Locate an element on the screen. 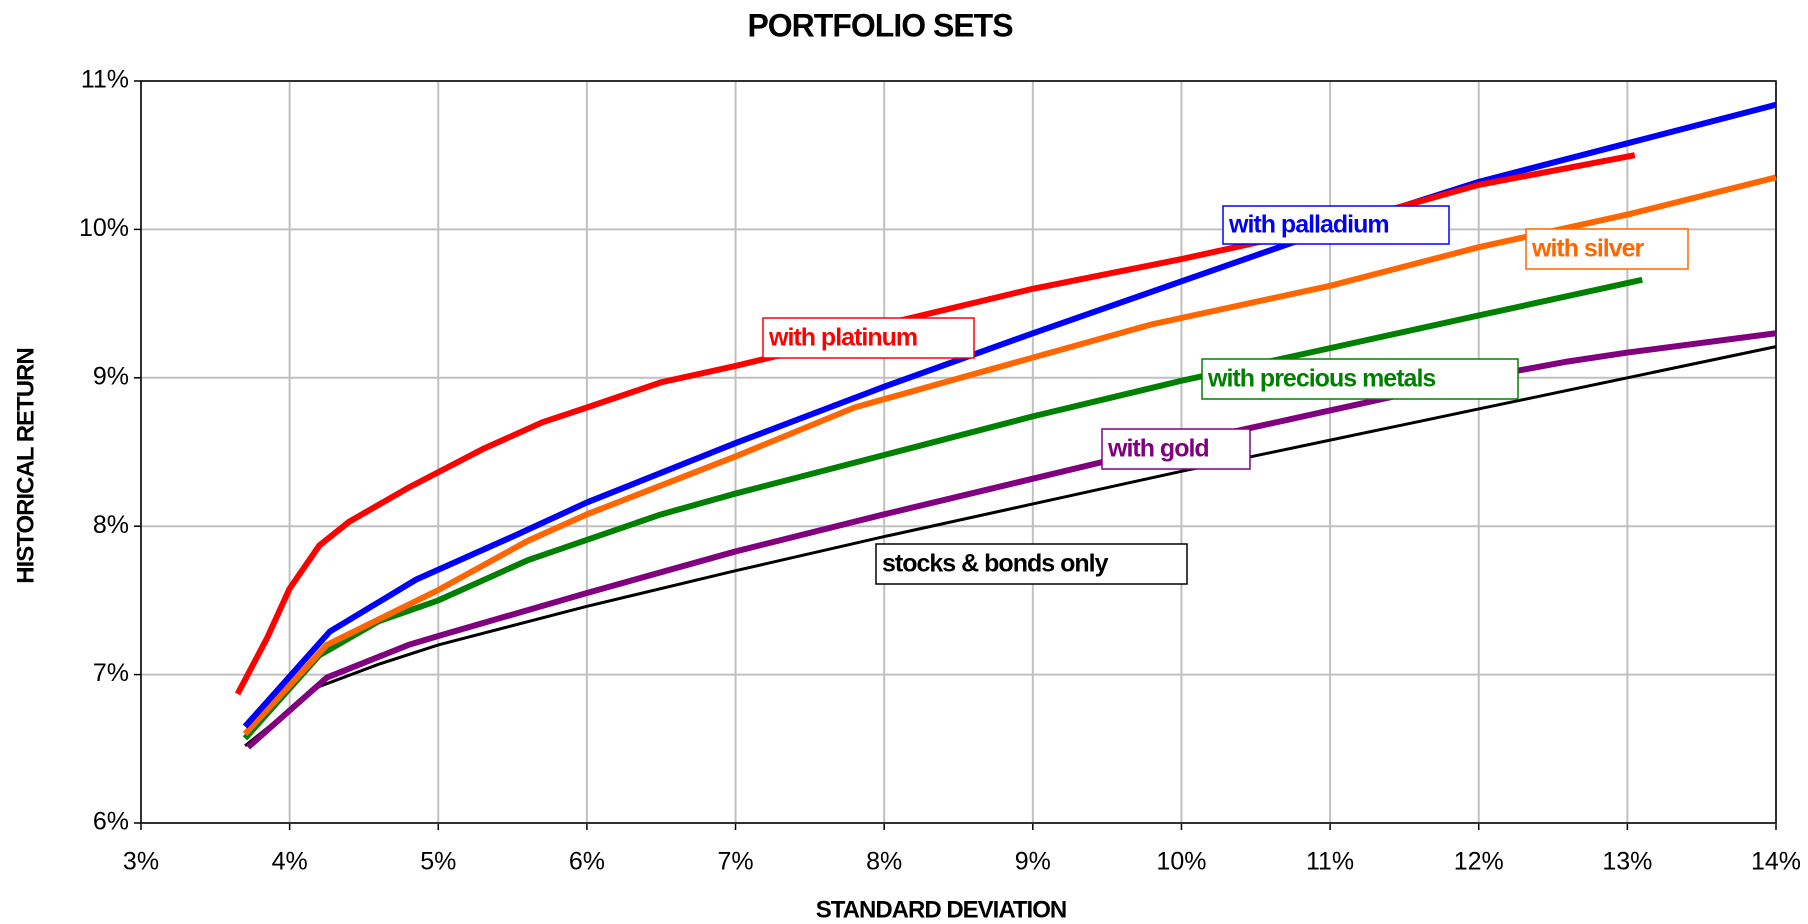  x-tick-label: 7% is located at coordinates (735, 862).